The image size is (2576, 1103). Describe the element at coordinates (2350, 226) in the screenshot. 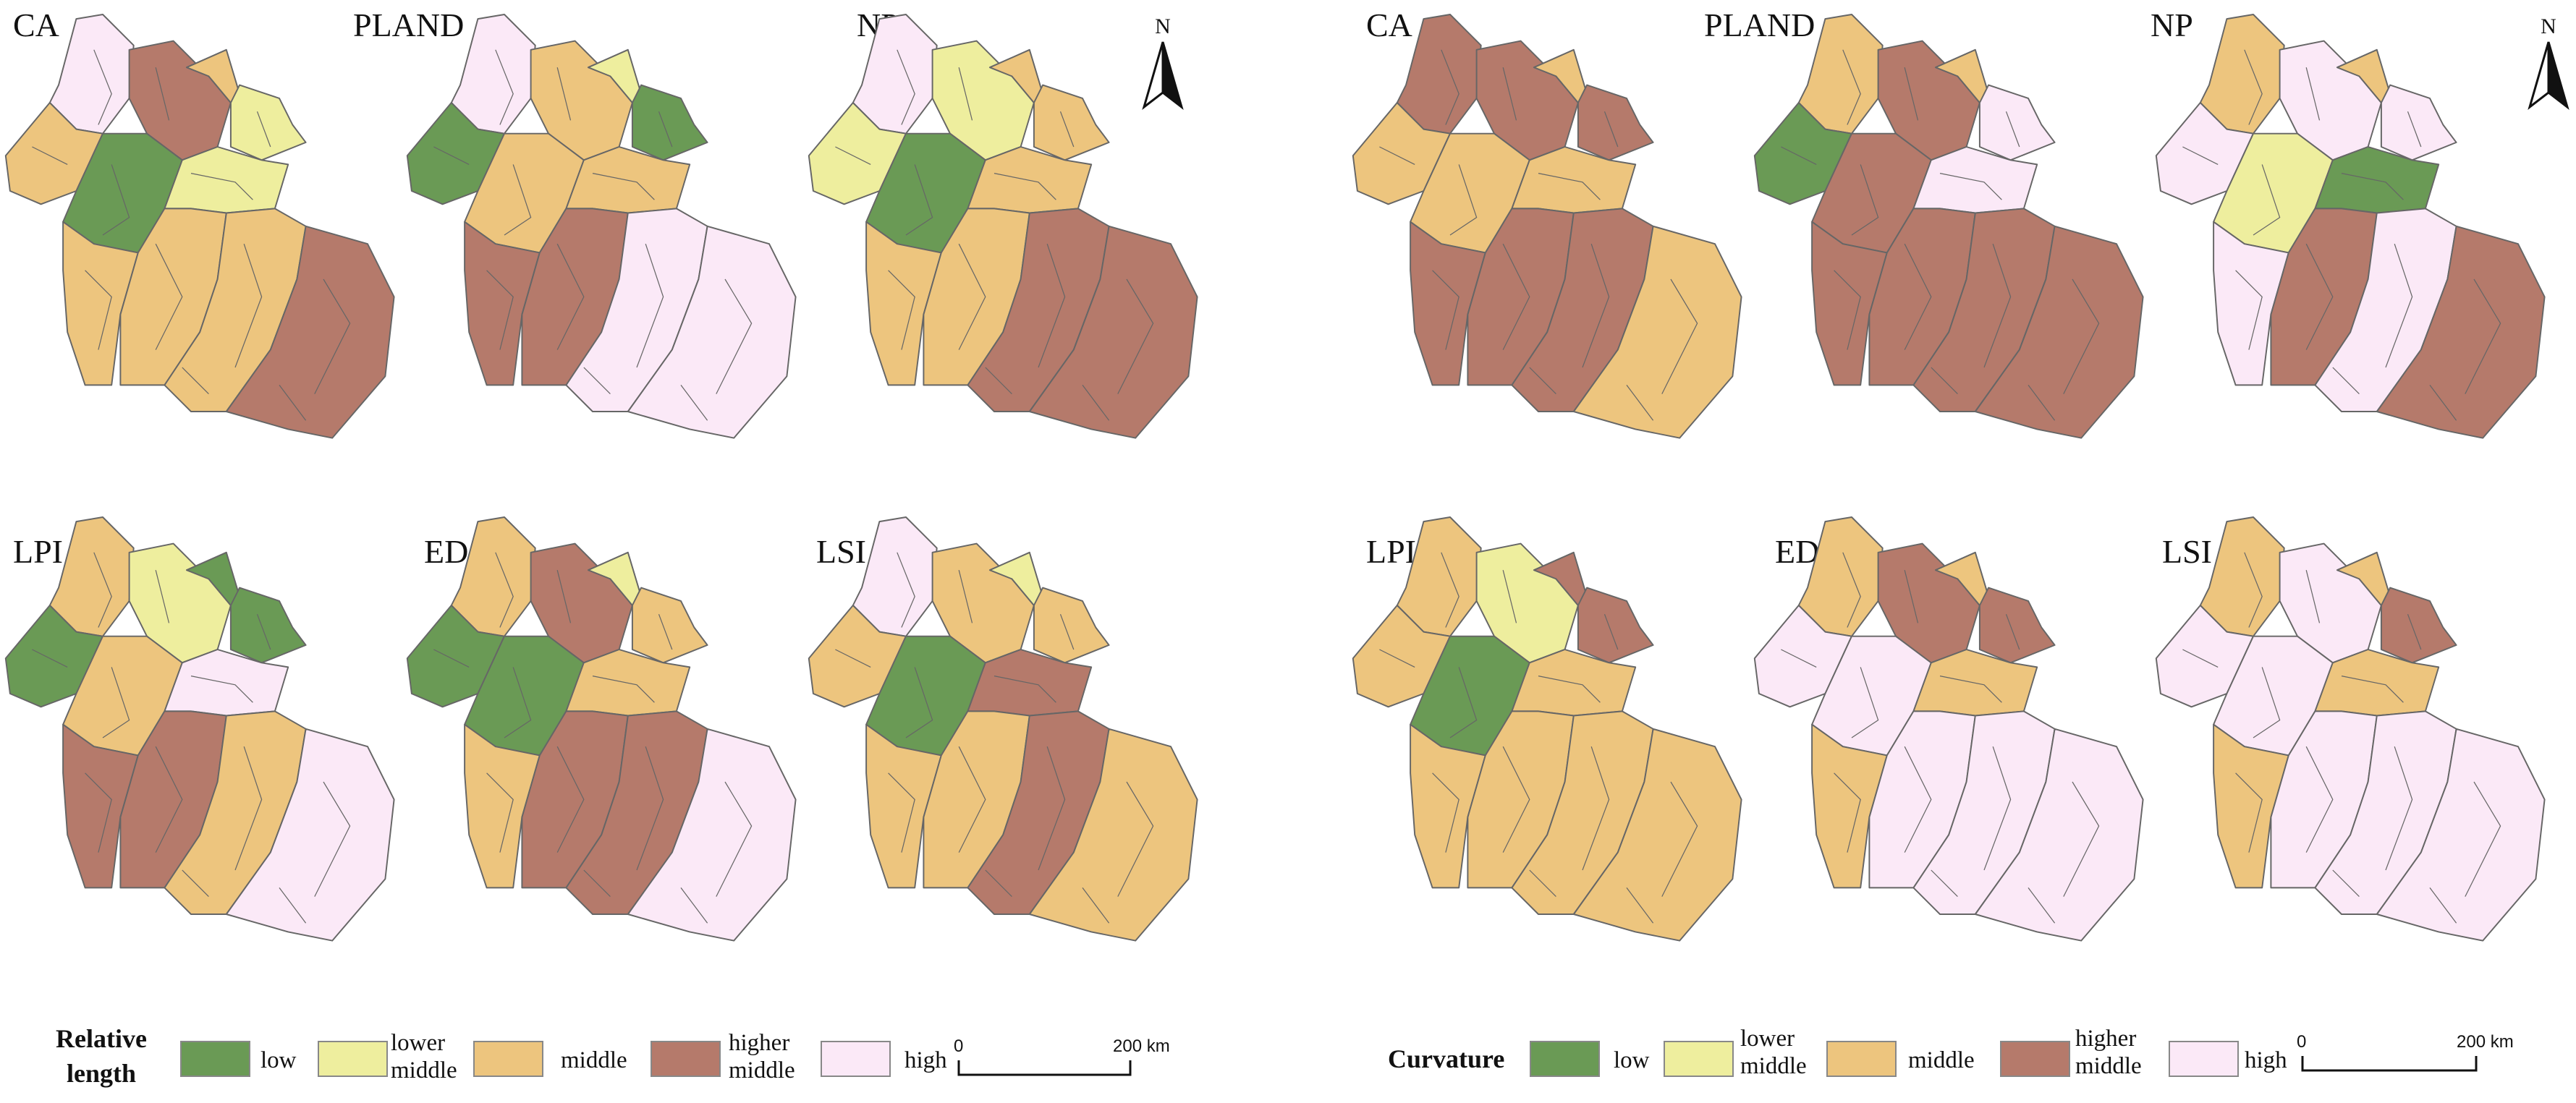

I see `map-curvature-np` at that location.